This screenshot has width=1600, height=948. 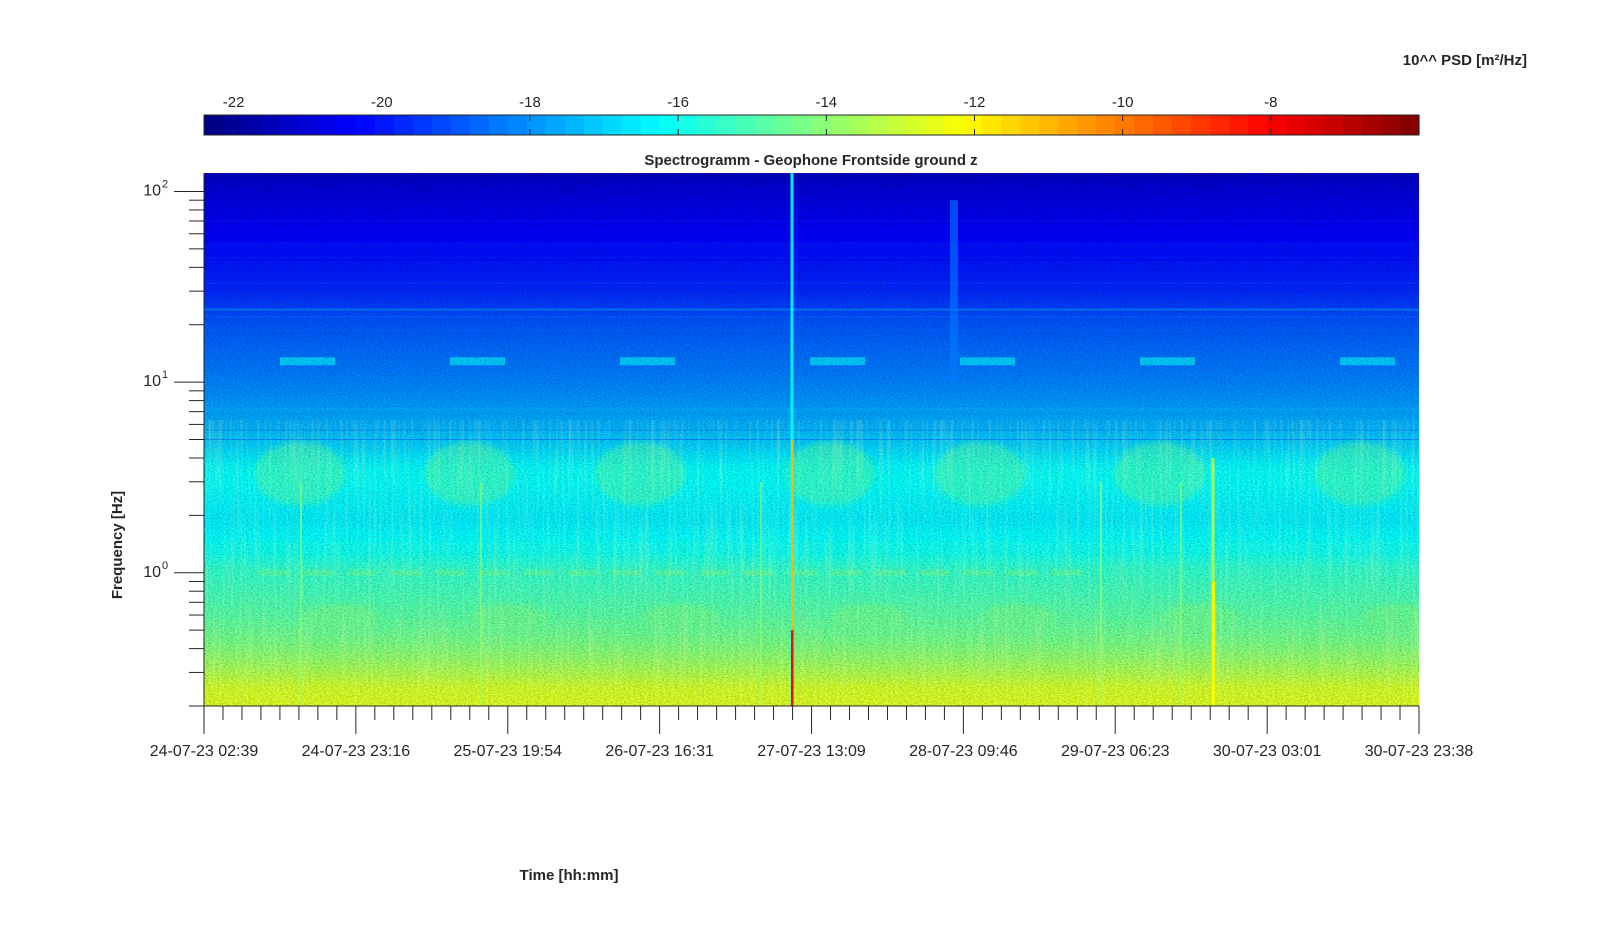 What do you see at coordinates (234, 102) in the screenshot?
I see `colorbar-tick-label: -22` at bounding box center [234, 102].